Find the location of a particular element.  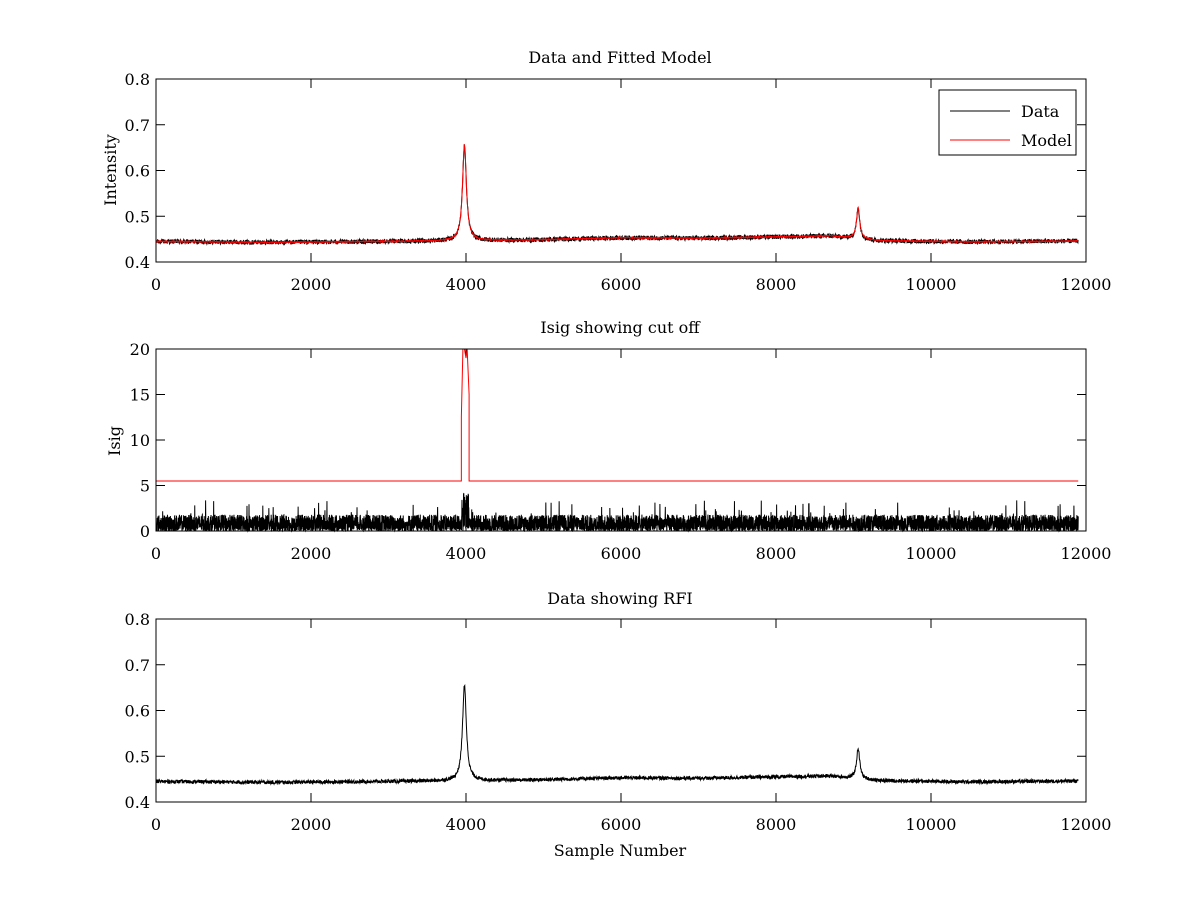

y-tick-label: 15 is located at coordinates (140, 395).